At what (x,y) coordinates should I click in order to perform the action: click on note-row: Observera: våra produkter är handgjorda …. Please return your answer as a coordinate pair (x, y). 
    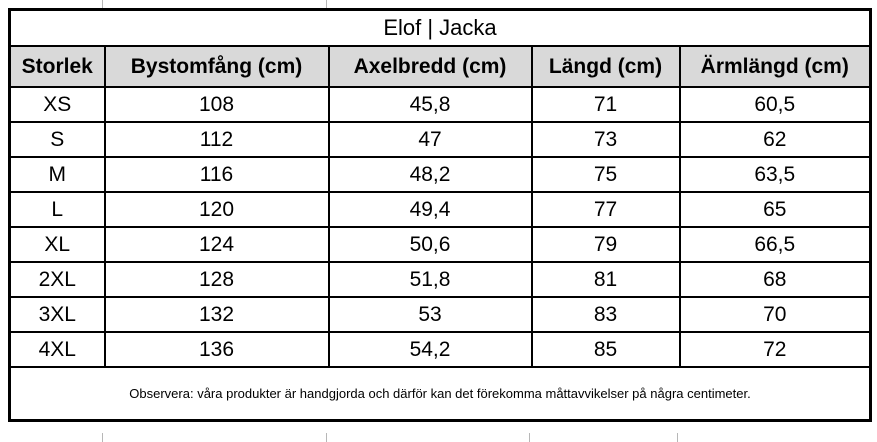
    Looking at the image, I should click on (440, 394).